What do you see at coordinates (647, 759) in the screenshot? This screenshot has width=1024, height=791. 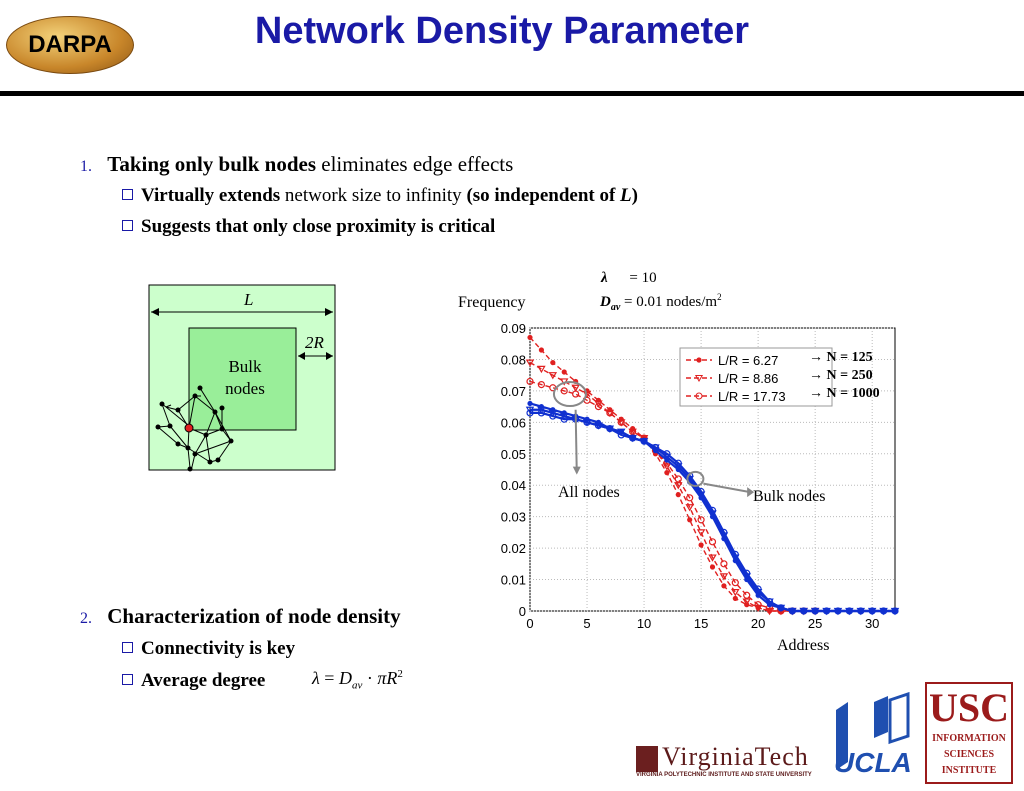 I see `virginia-tech-shield-icon` at bounding box center [647, 759].